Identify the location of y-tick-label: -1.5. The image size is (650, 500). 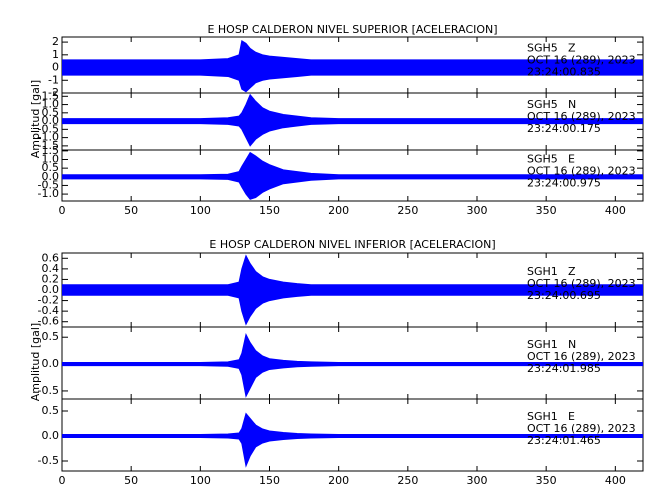
(48, 145).